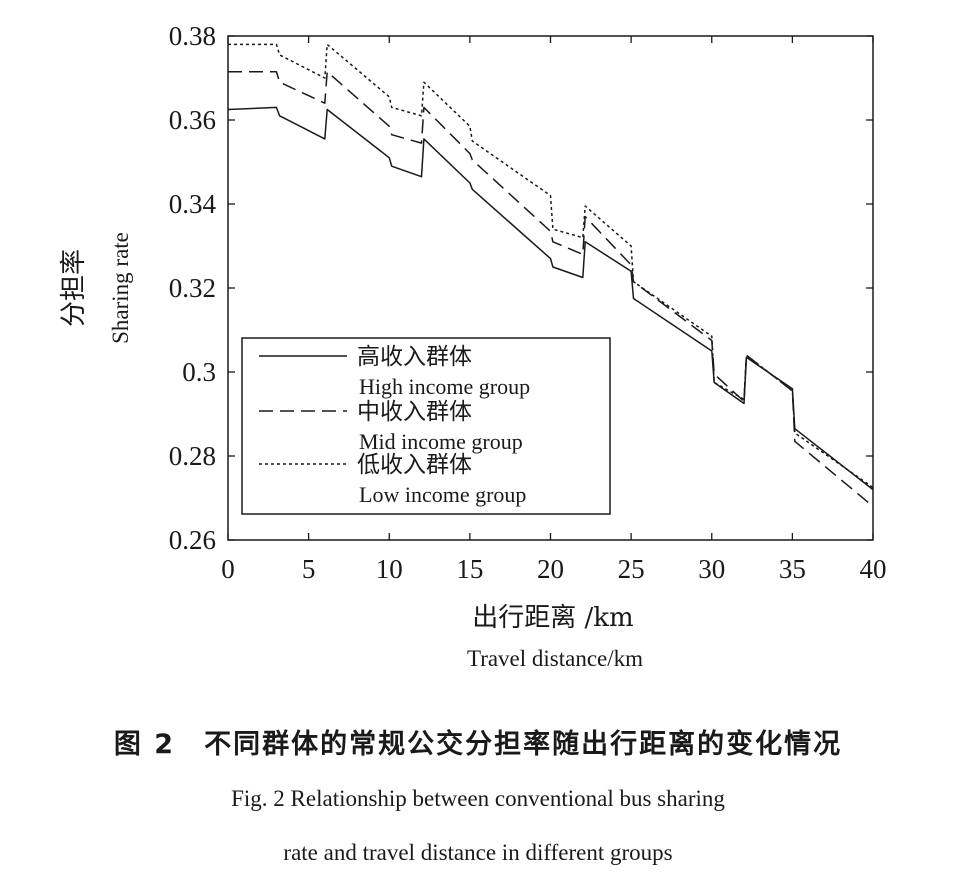 Image resolution: width=956 pixels, height=889 pixels. I want to click on x-tick-label: 25, so click(631, 569).